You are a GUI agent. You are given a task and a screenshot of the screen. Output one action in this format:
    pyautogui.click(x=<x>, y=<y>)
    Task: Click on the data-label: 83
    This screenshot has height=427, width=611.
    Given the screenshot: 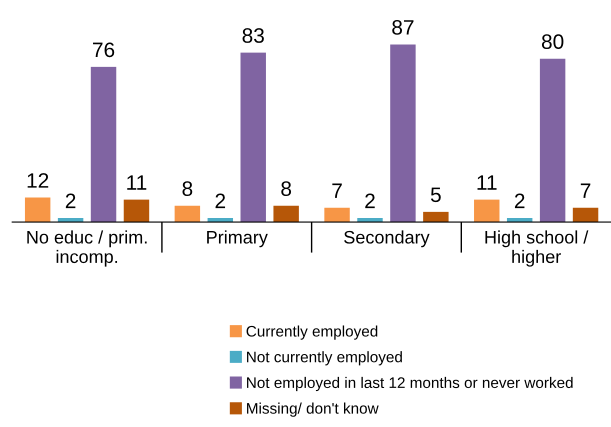 What is the action you would take?
    pyautogui.click(x=253, y=35)
    